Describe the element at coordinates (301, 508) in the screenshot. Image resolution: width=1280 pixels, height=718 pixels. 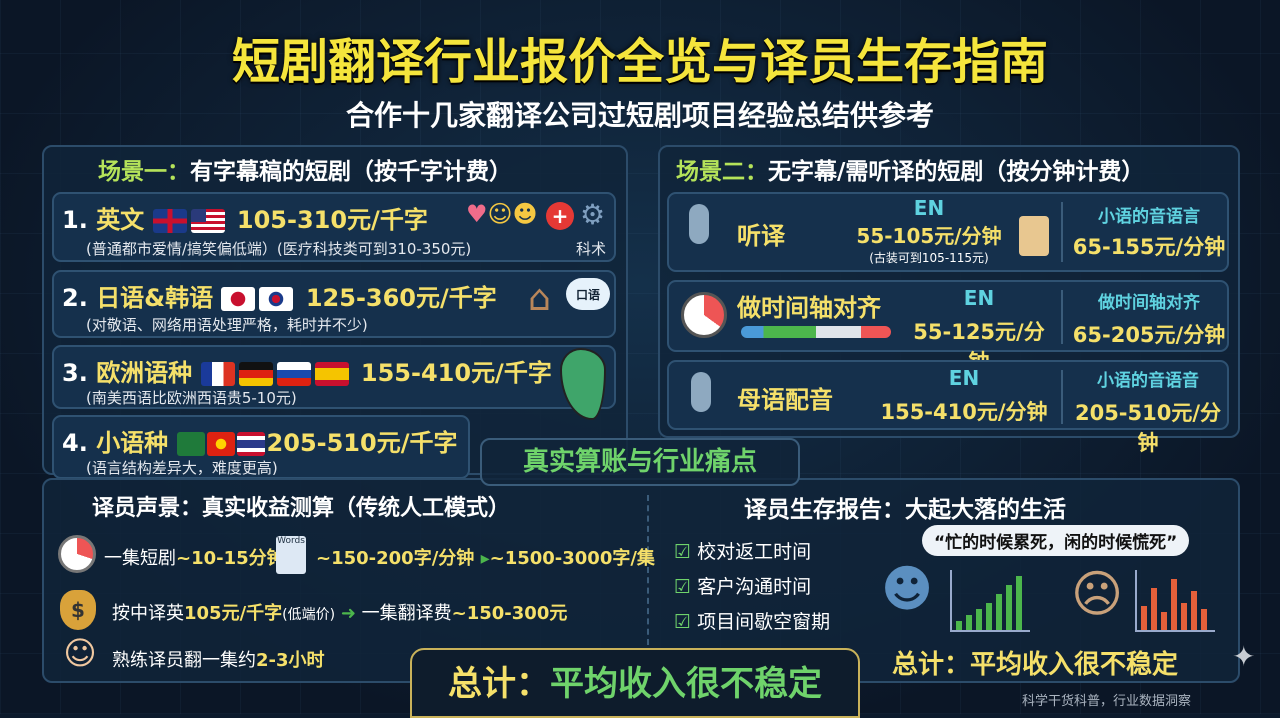
I see `income-title: 译员声景：真实收益测算（传统人工模式）` at that location.